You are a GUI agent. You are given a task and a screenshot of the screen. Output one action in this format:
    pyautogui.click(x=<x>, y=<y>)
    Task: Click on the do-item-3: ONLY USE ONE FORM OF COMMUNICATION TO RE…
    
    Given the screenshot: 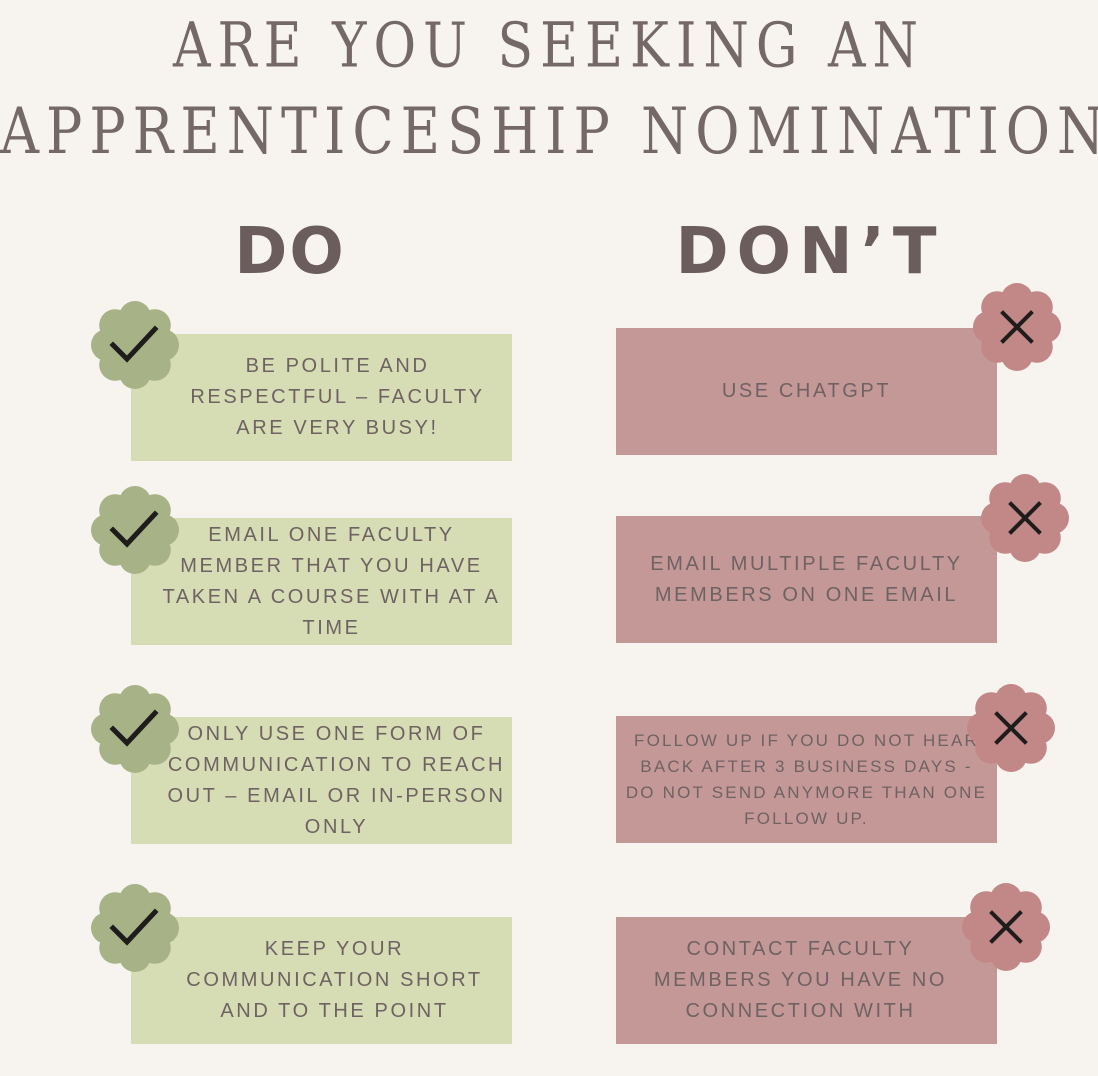 What is the action you would take?
    pyautogui.click(x=321, y=780)
    